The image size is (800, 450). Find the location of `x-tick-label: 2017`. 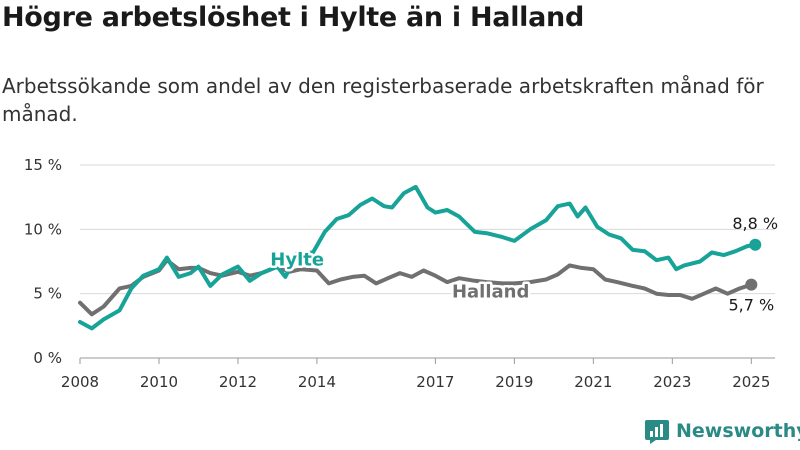

x-tick-label: 2017 is located at coordinates (435, 382).